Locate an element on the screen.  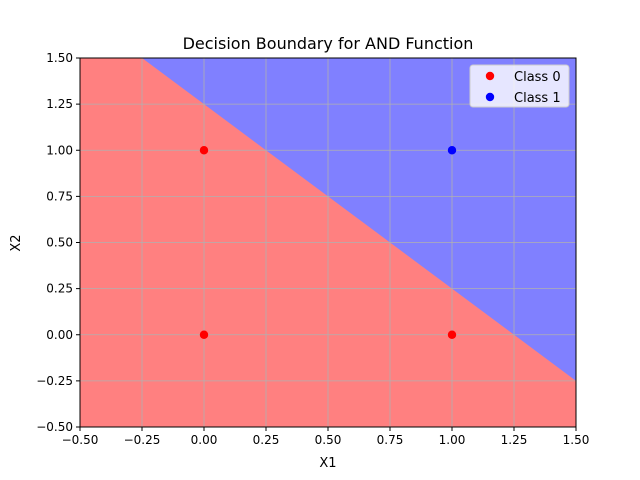
x-tick-label: 1.50 is located at coordinates (576, 440).